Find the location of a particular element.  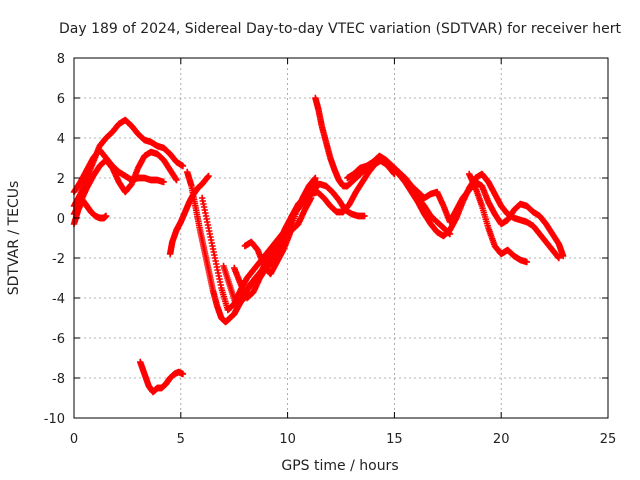

y-axis-label: SDTVAR / TECUs is located at coordinates (14, 238).